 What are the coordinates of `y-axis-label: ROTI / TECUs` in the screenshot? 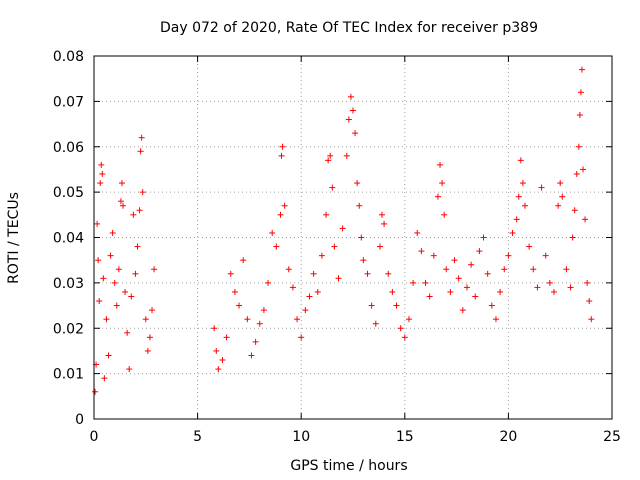 It's located at (14, 238).